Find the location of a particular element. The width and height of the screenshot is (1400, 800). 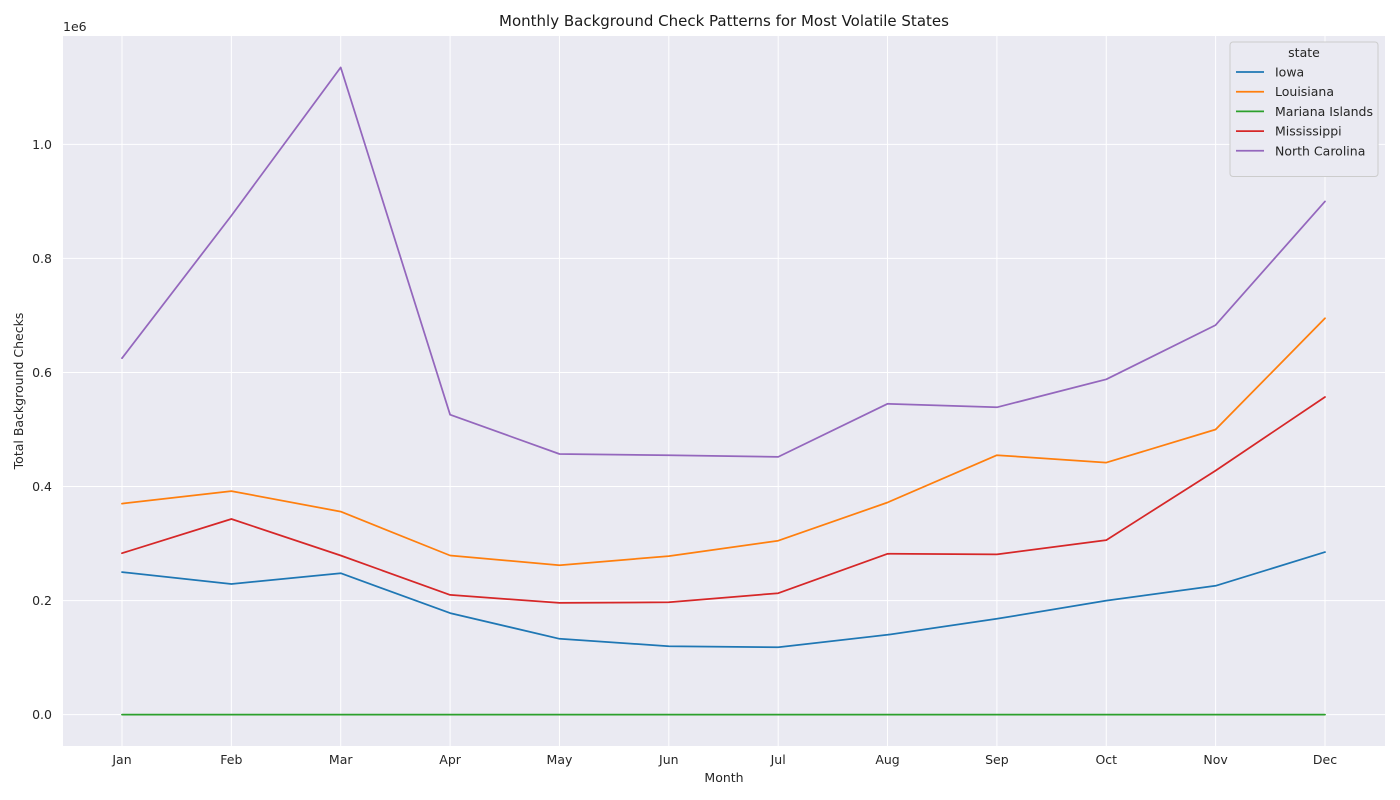

x-tick-label: Dec is located at coordinates (1325, 759).